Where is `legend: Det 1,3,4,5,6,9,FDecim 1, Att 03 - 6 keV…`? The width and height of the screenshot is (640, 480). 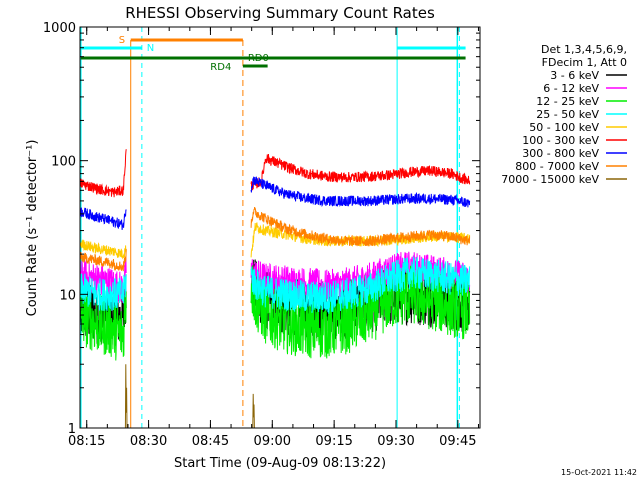 legend: Det 1,3,4,5,6,9,FDecim 1, Att 03 - 6 keV… is located at coordinates (564, 114).